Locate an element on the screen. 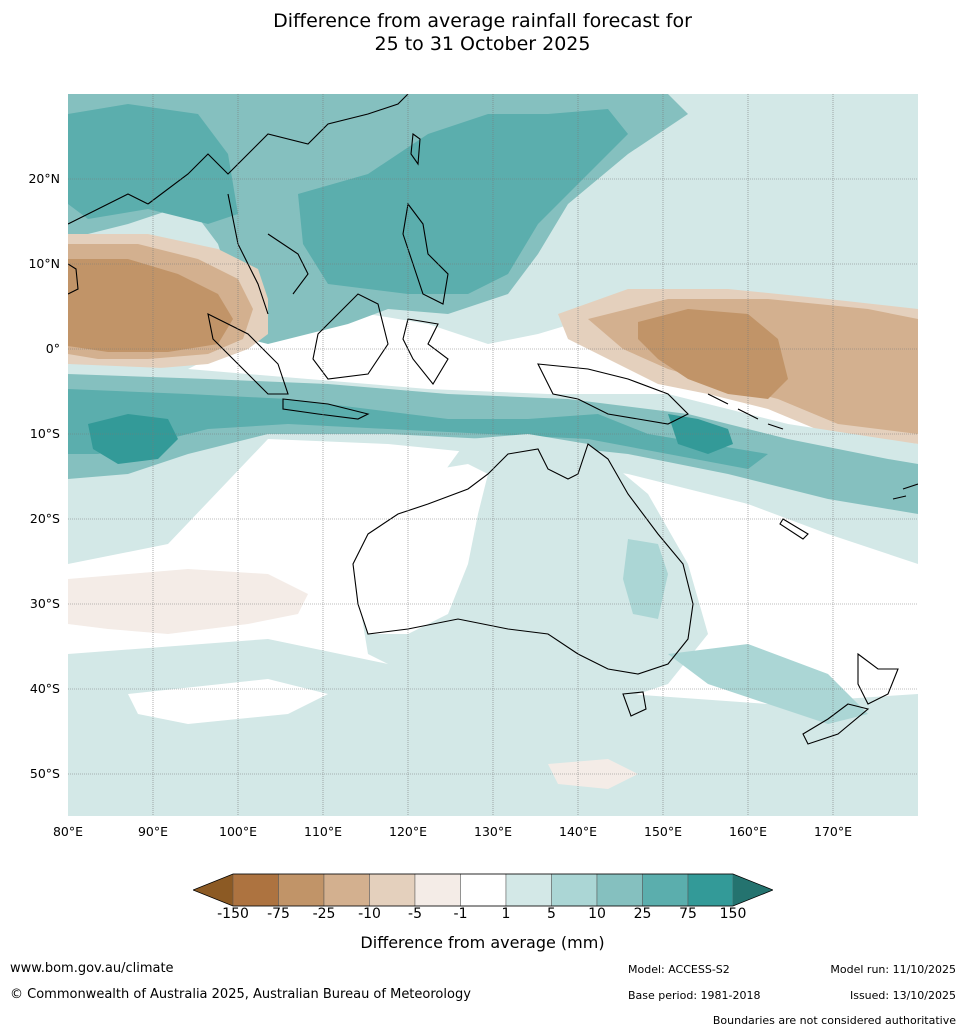 The width and height of the screenshot is (965, 1035). coastline-borneo is located at coordinates (350, 336).